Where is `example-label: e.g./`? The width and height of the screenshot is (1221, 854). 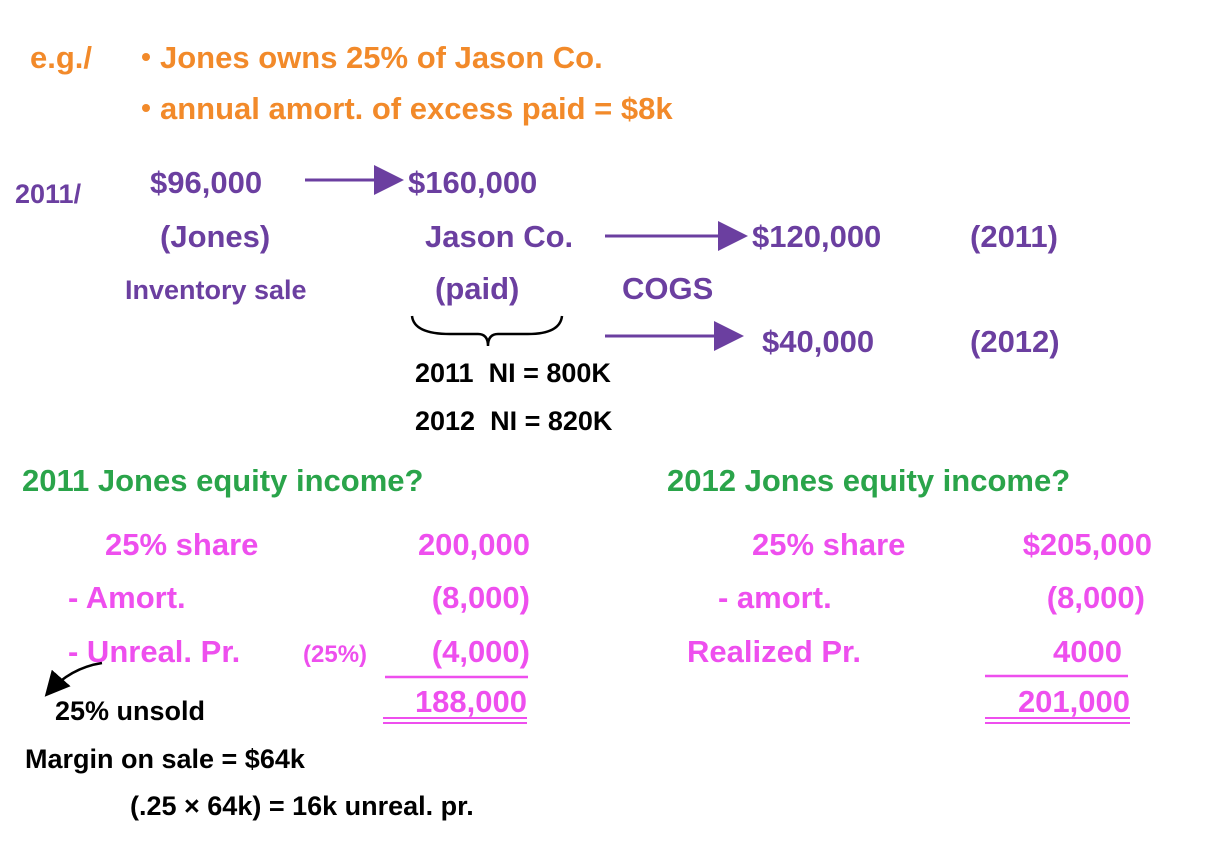 example-label: e.g./ is located at coordinates (61, 57).